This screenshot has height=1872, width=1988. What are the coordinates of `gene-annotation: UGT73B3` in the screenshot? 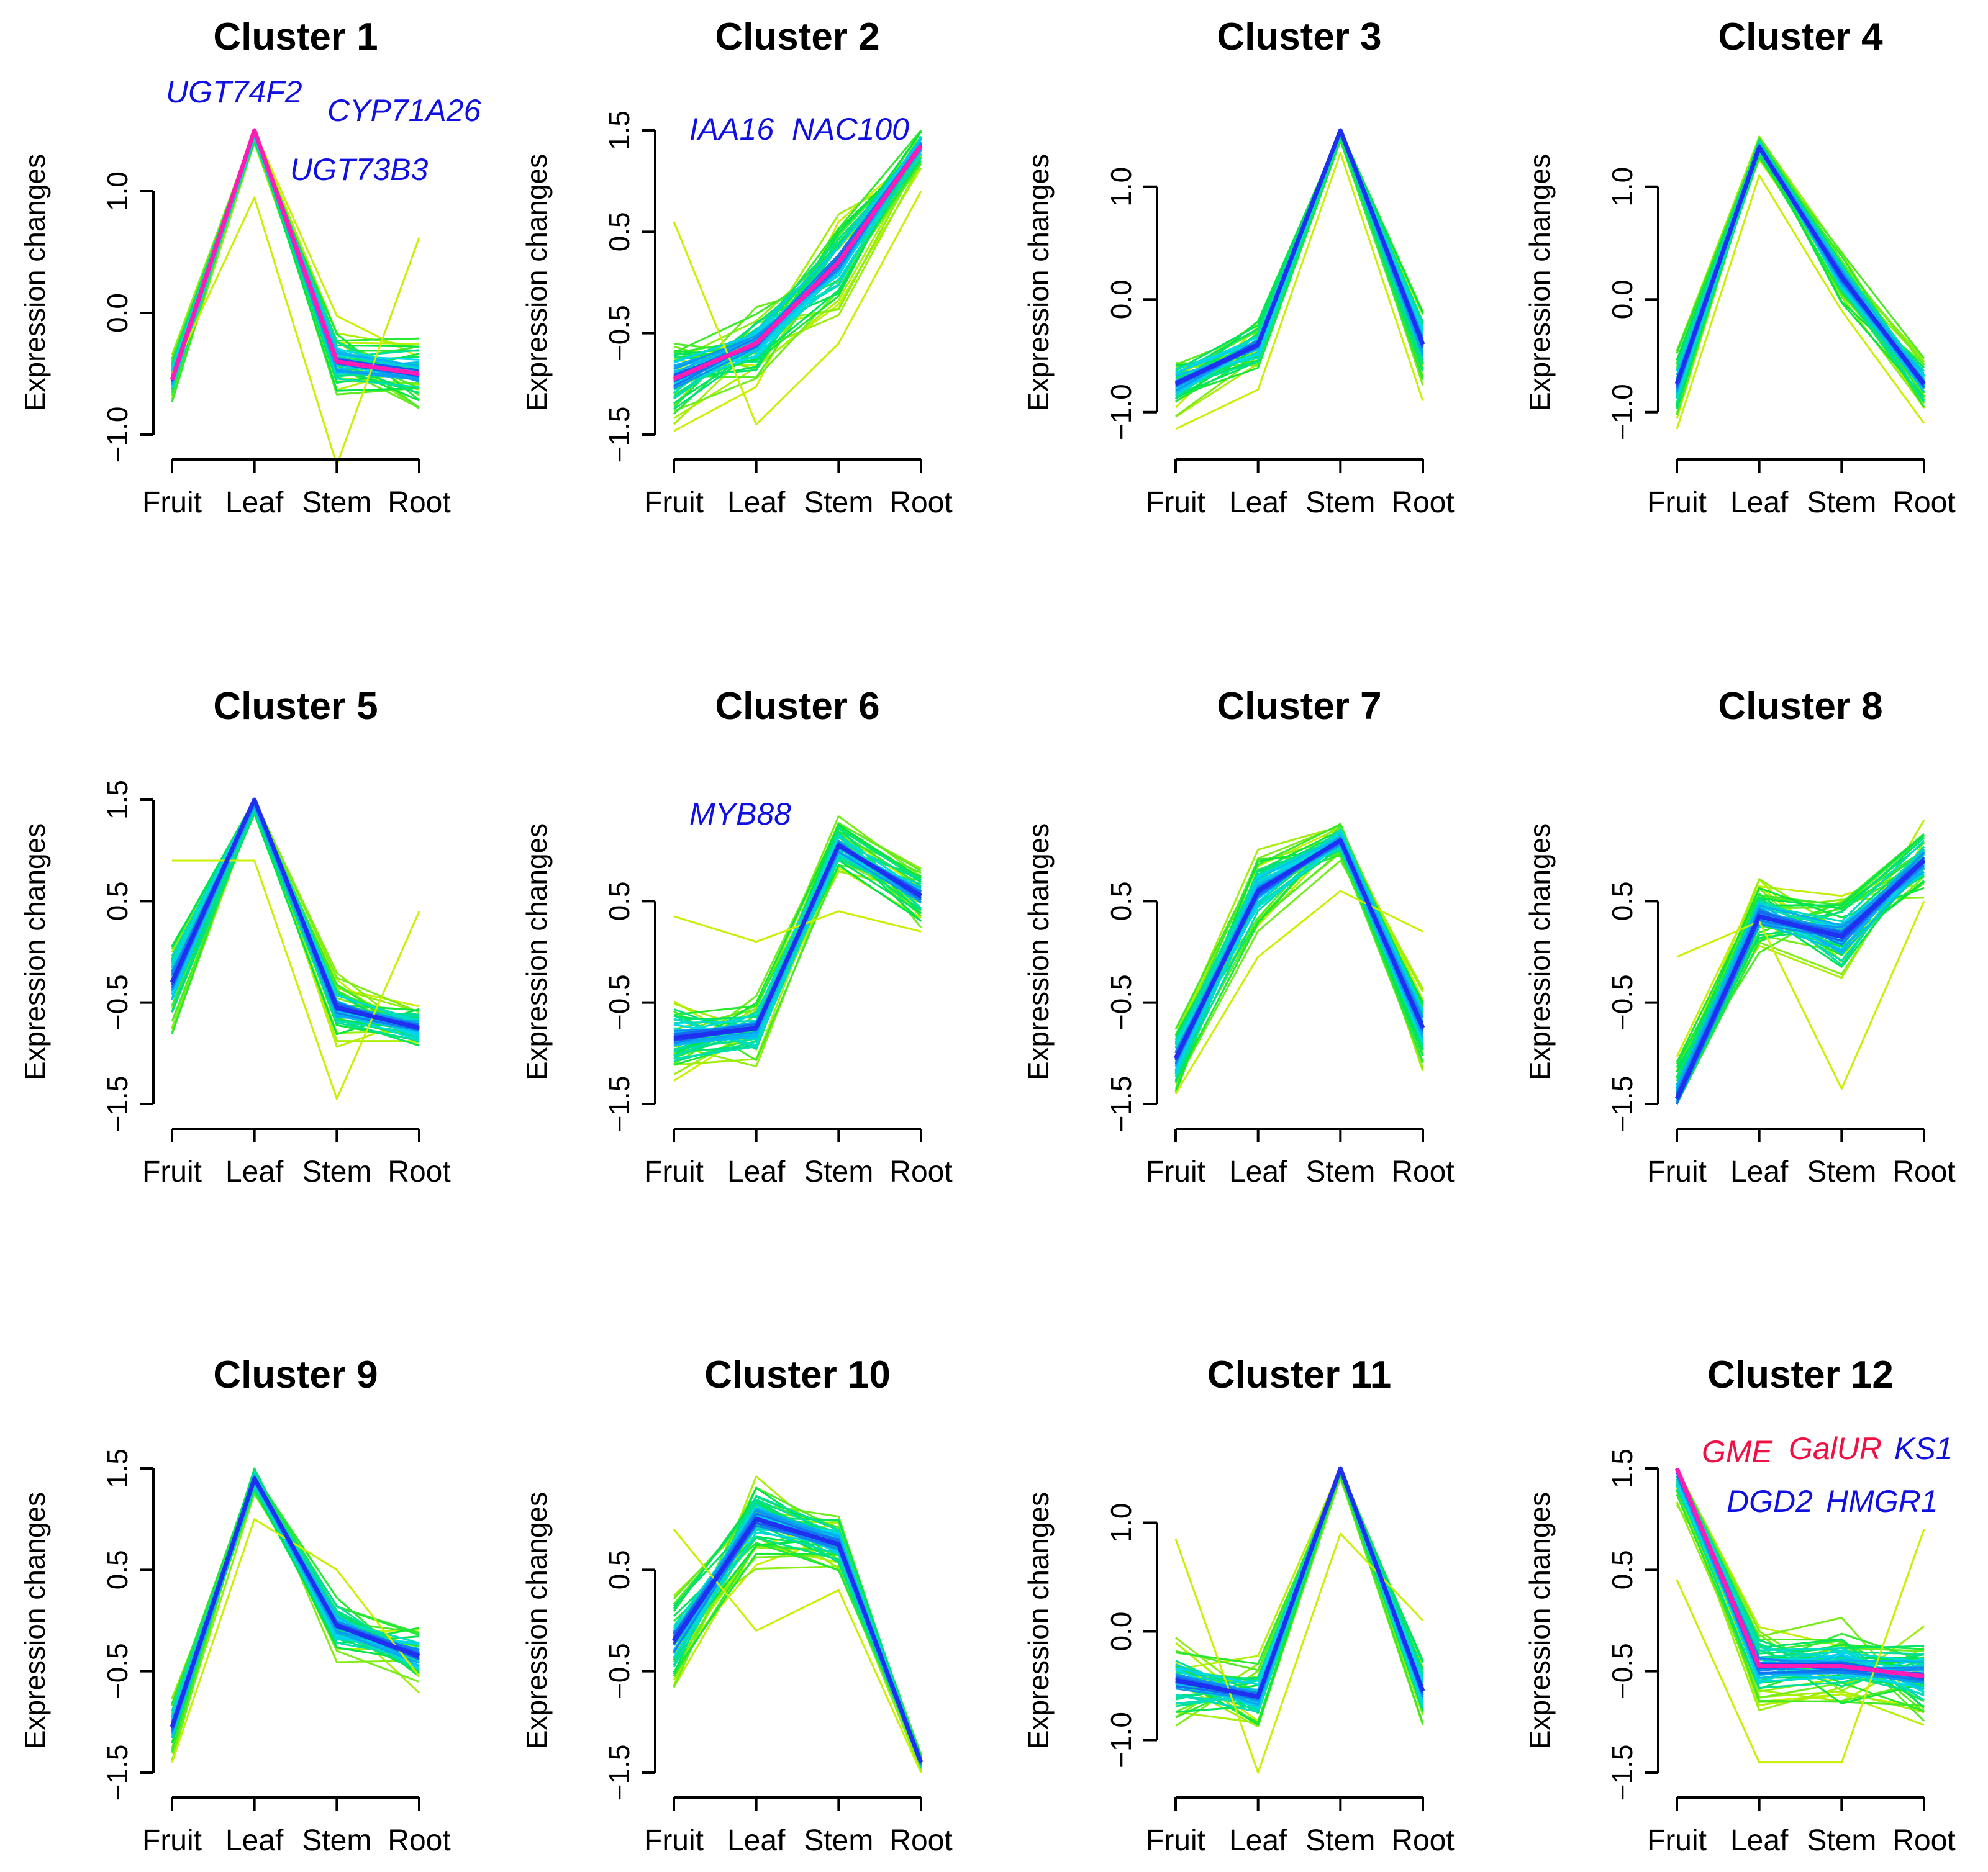 It's located at (360, 169).